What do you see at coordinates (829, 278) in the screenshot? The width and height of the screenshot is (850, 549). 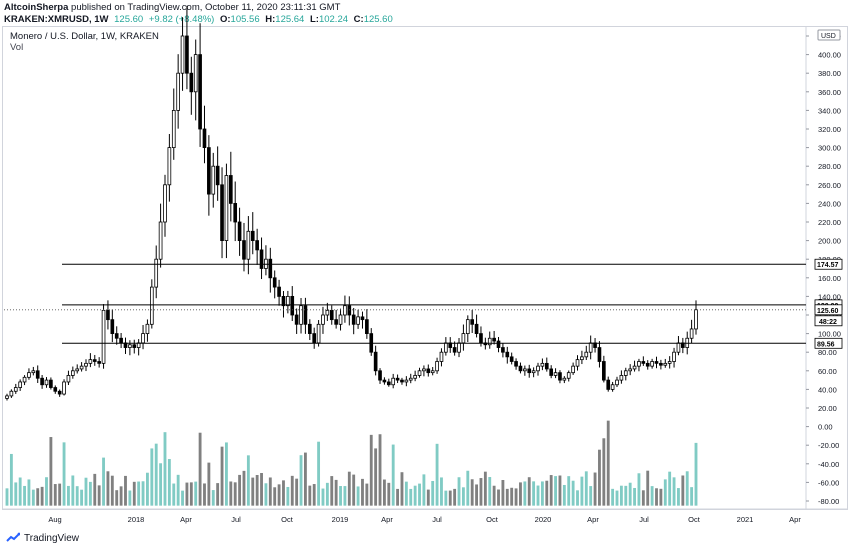 I see `price-tick-label: 160.00` at bounding box center [829, 278].